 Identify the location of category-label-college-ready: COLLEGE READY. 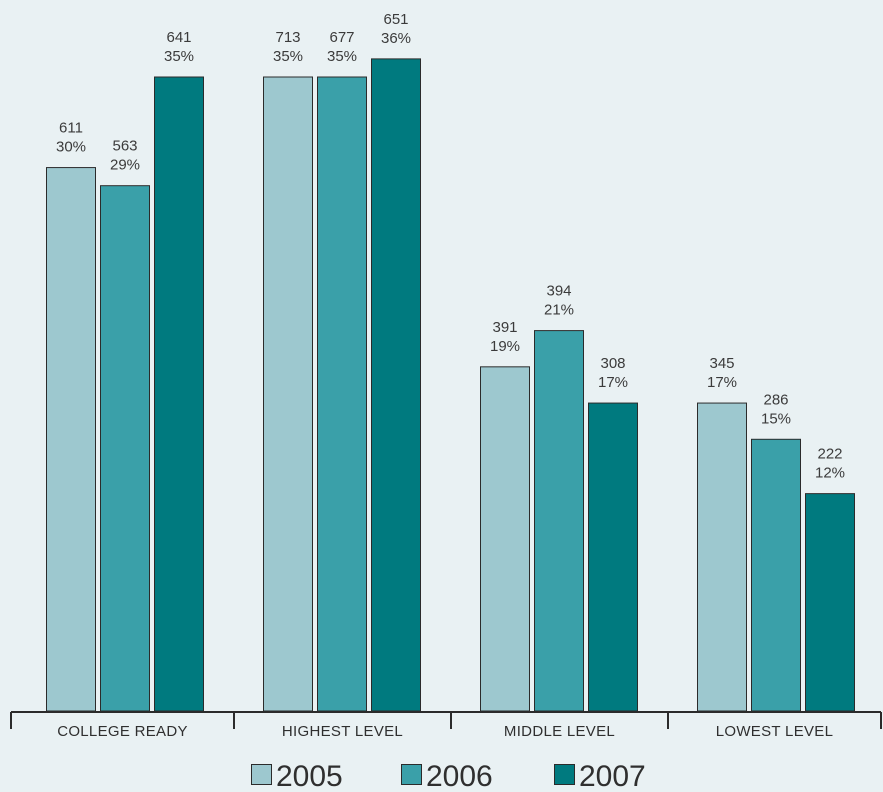
(122, 731).